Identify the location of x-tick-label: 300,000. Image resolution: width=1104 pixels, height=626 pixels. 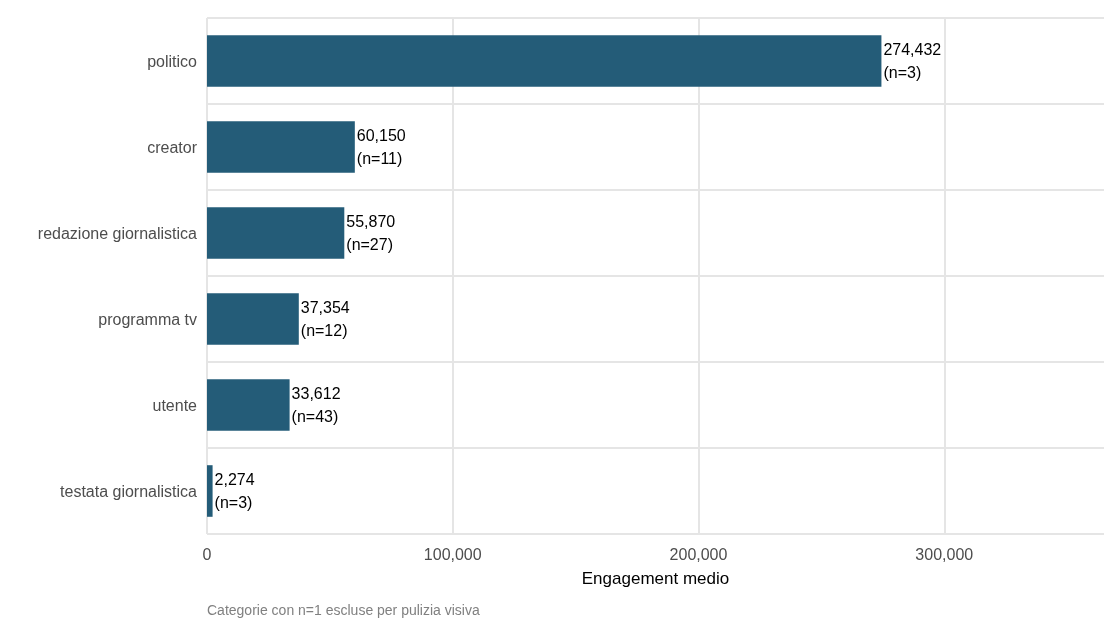
(944, 554).